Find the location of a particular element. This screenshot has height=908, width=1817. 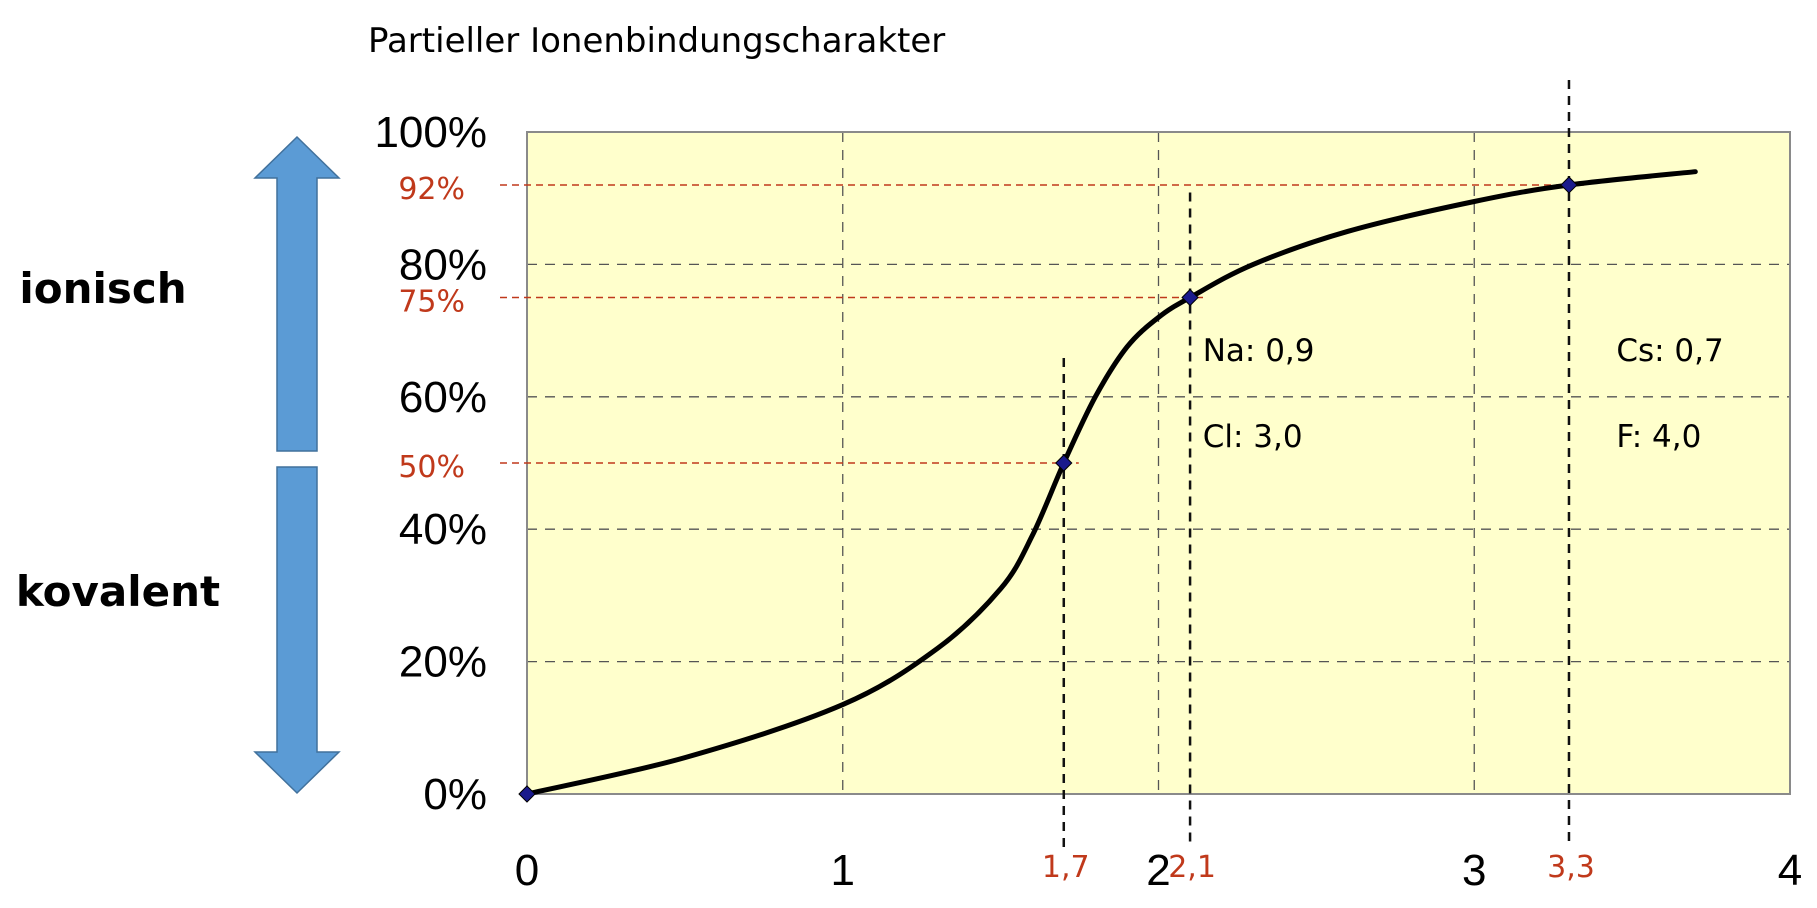

down-arrow-icon is located at coordinates (297, 630).